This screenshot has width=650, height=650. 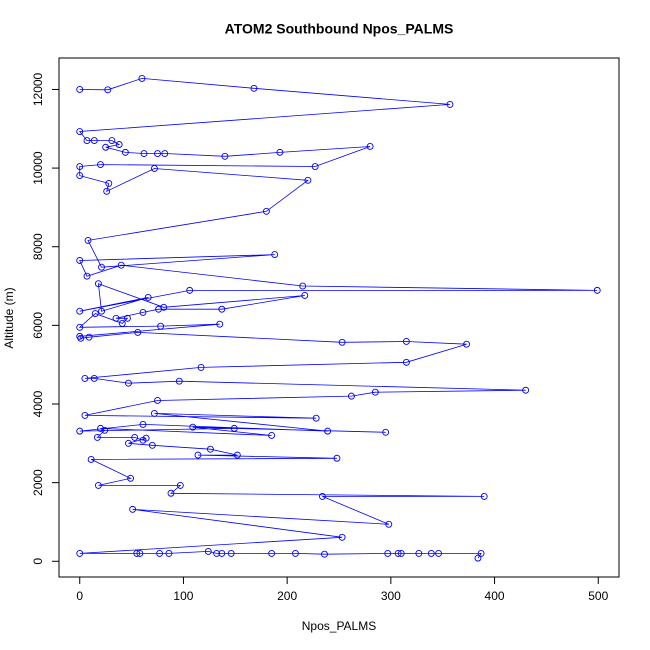 What do you see at coordinates (38, 561) in the screenshot?
I see `y-tick-label: 0` at bounding box center [38, 561].